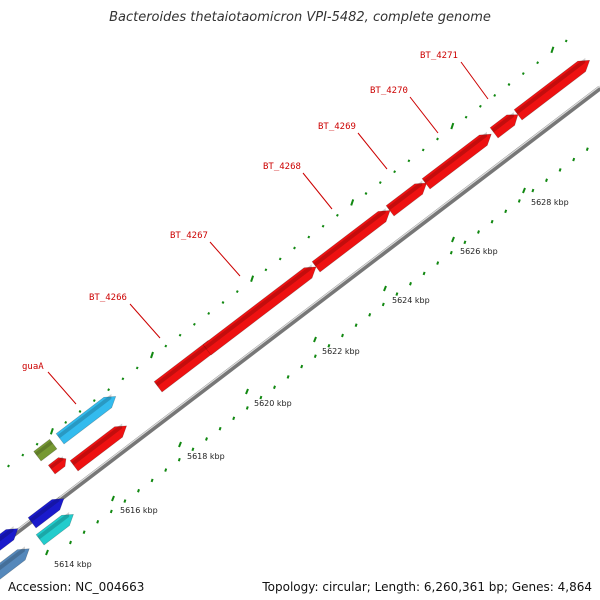 The height and width of the screenshot is (600, 600). I want to click on gene-arrow-blue-2-shade, so click(7, 534).